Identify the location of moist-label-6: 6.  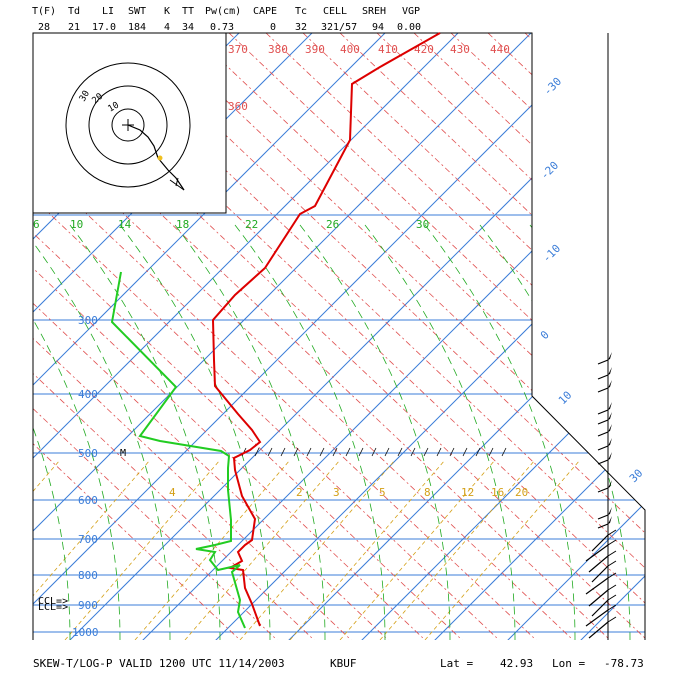
(36, 224).